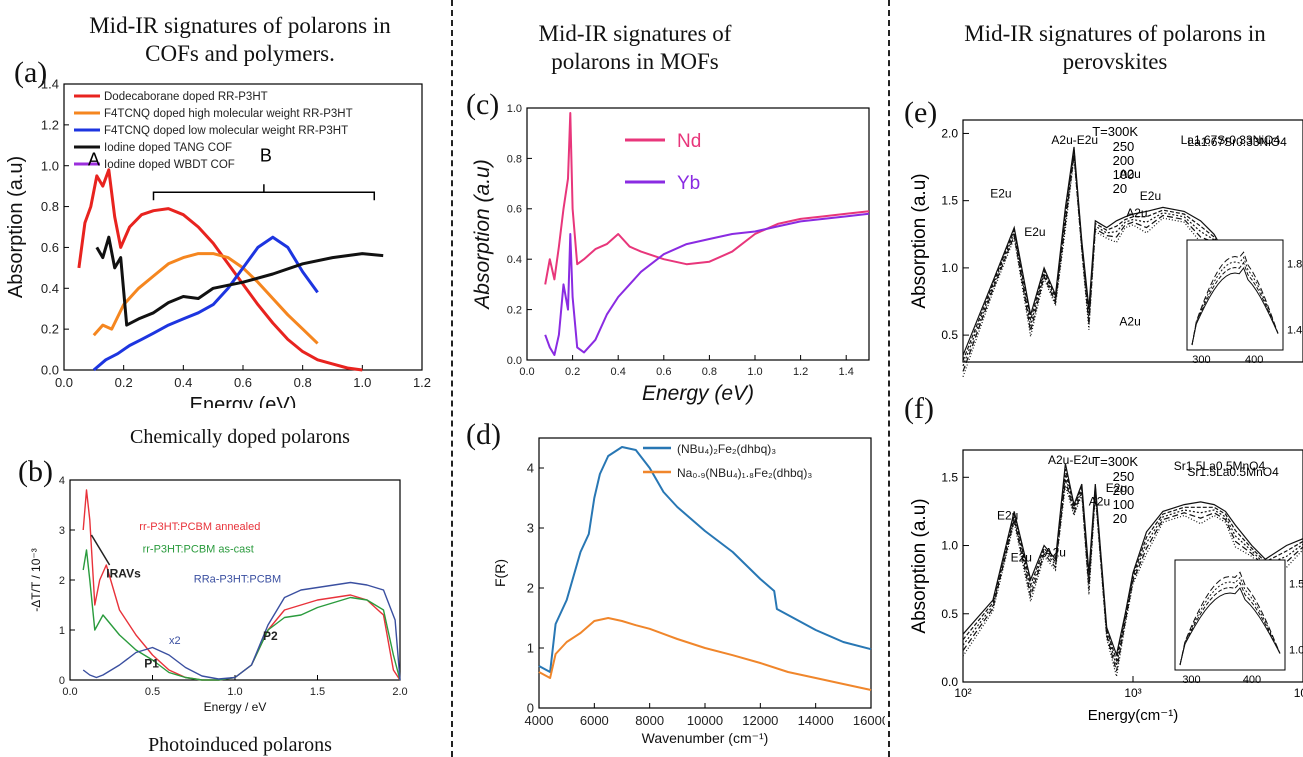 This screenshot has width=1303, height=757. What do you see at coordinates (760, 720) in the screenshot?
I see `x-tick-label: 12000` at bounding box center [760, 720].